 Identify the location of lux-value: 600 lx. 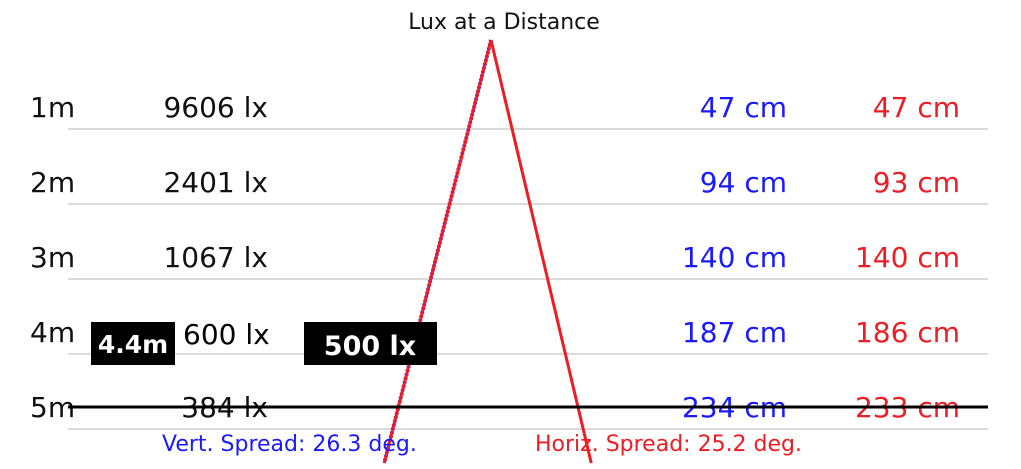
(226, 334).